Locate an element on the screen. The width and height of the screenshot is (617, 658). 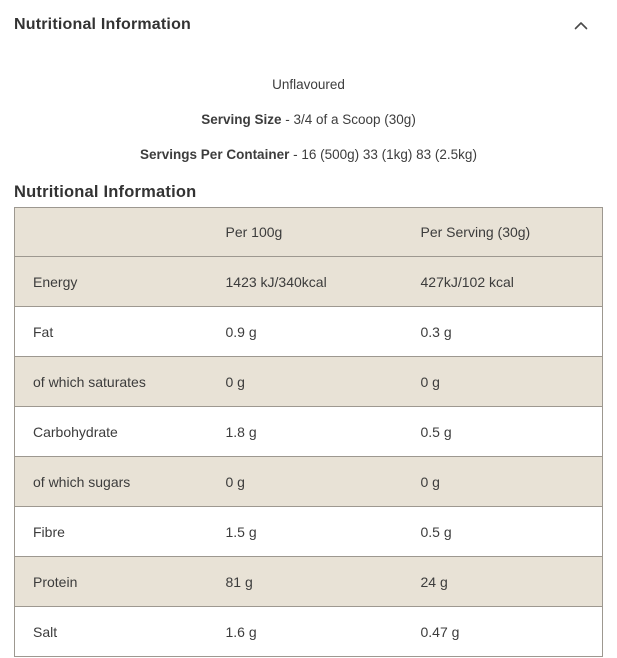
per-serving-value: 427kJ/102 kcal is located at coordinates (467, 281).